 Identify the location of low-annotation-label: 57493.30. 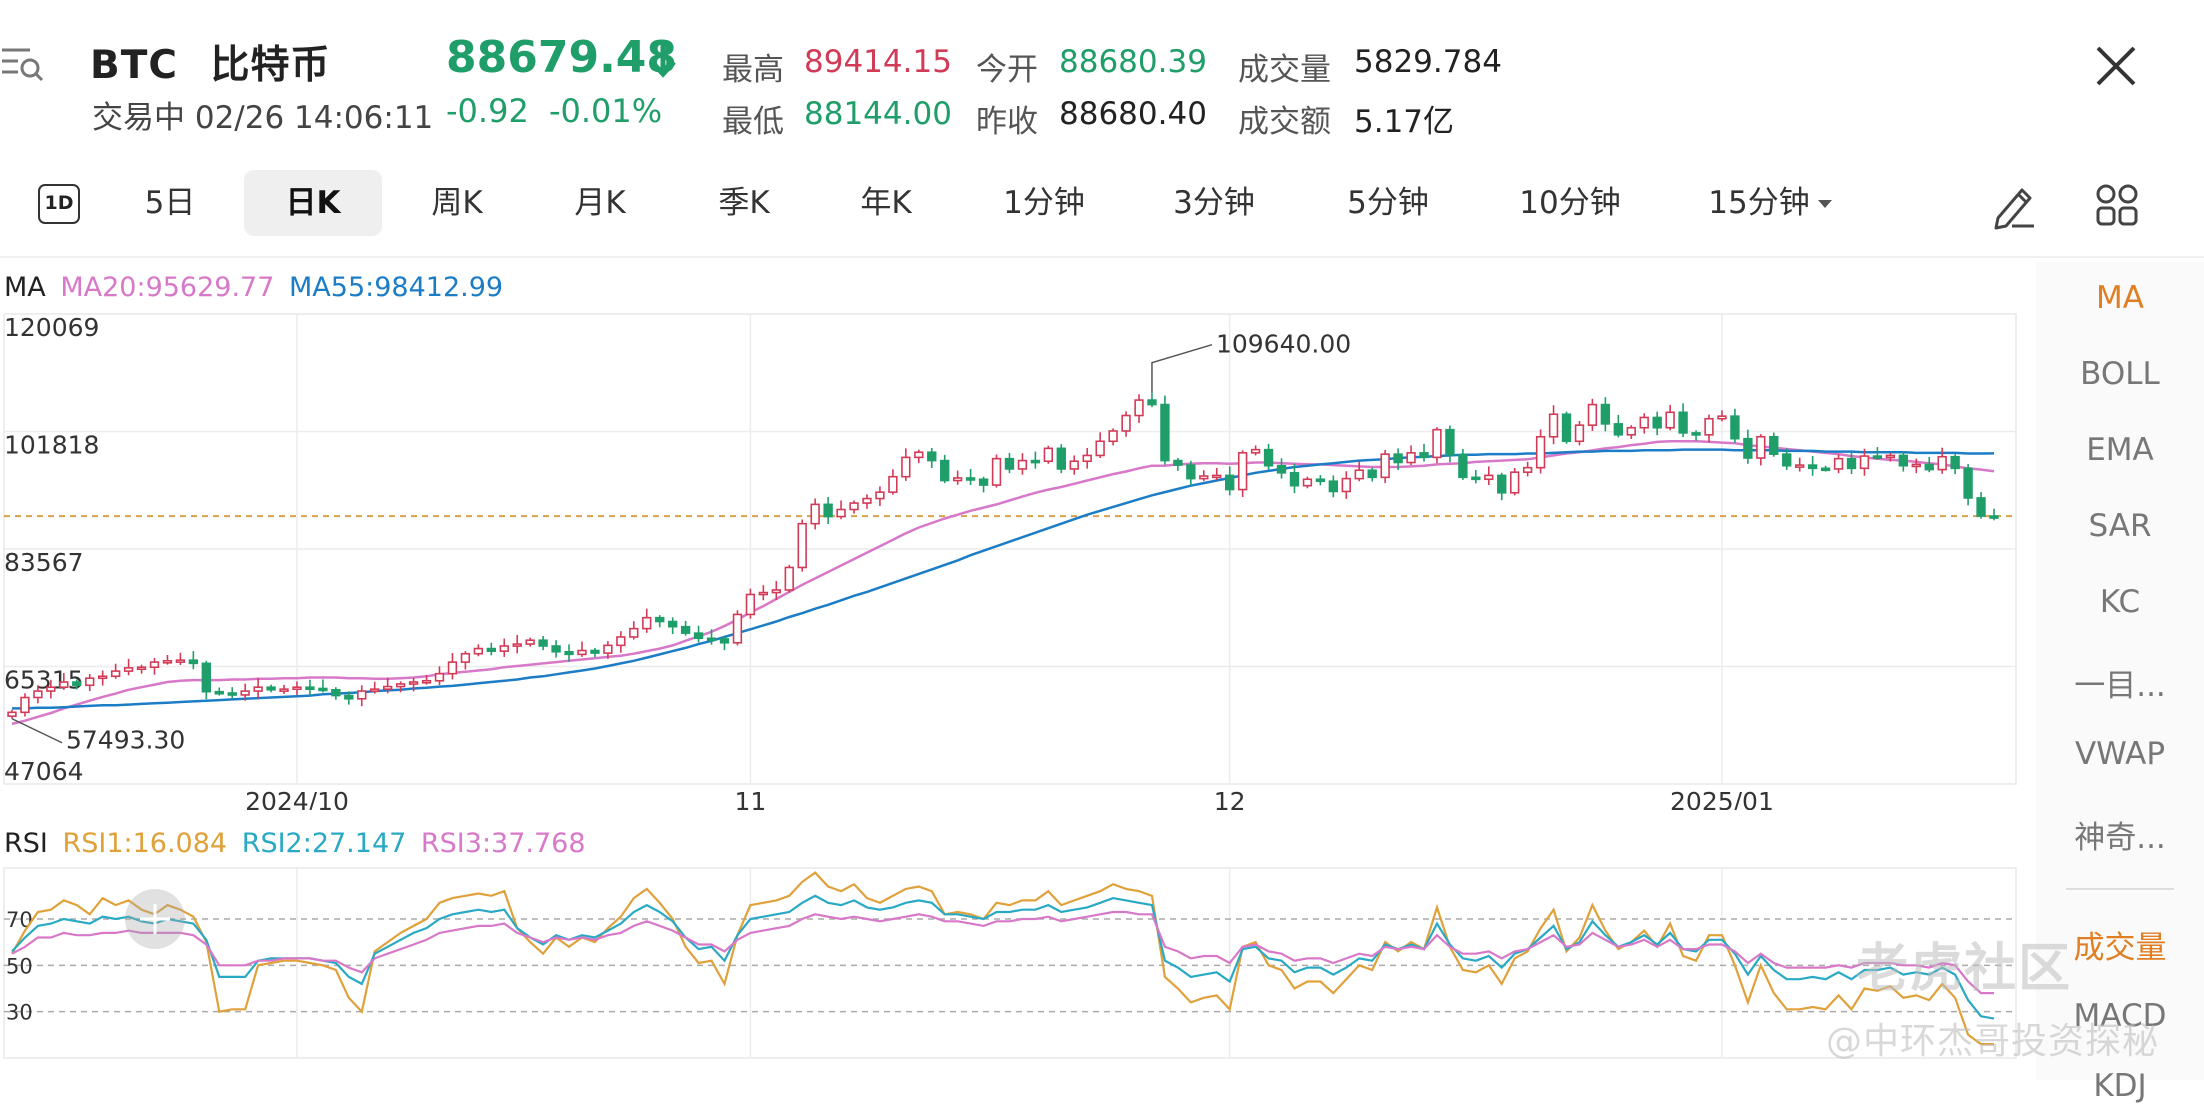
(125, 740).